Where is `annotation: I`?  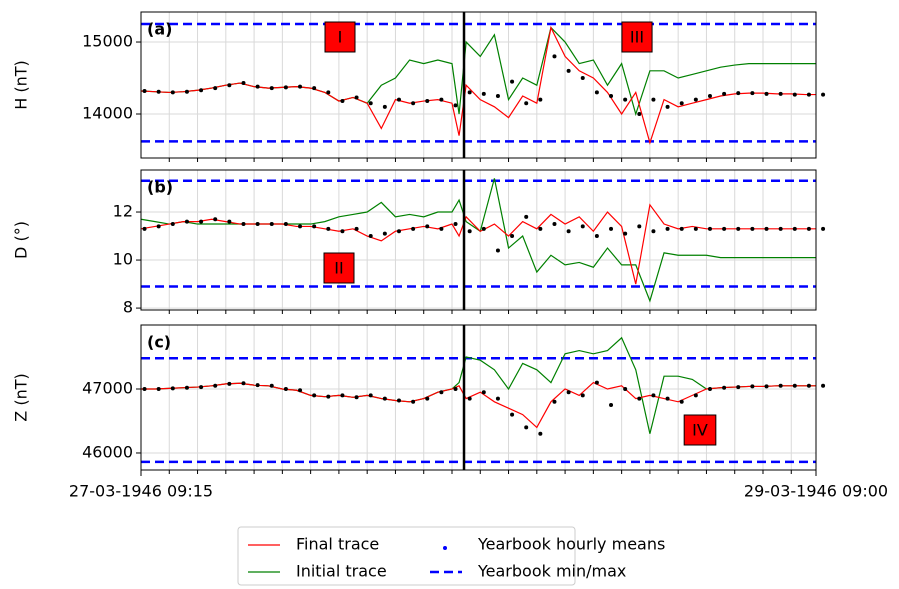
annotation: I is located at coordinates (340, 37).